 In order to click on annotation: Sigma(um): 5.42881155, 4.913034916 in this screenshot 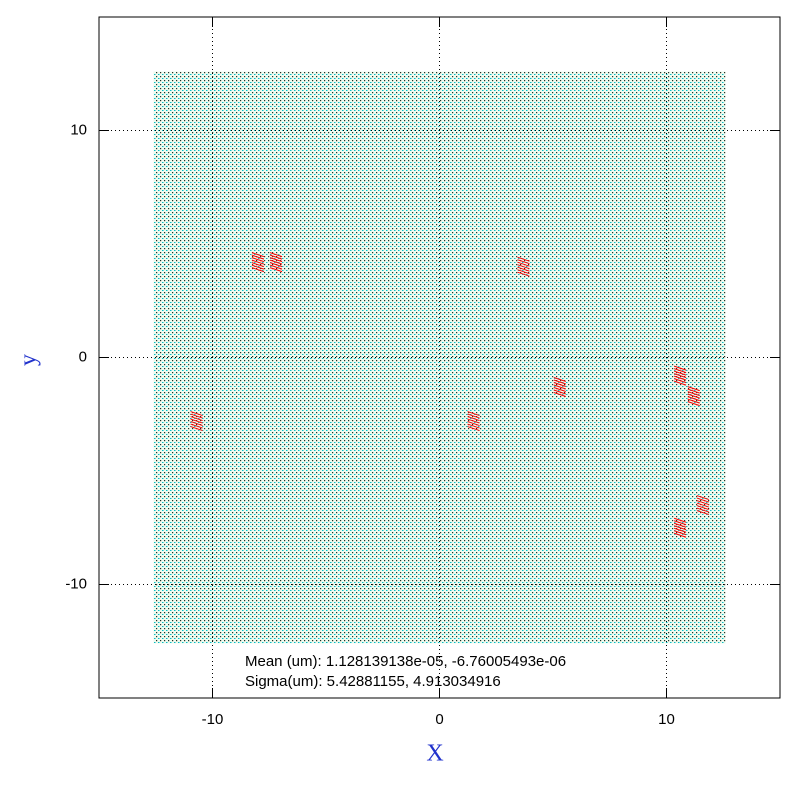, I will do `click(373, 681)`.